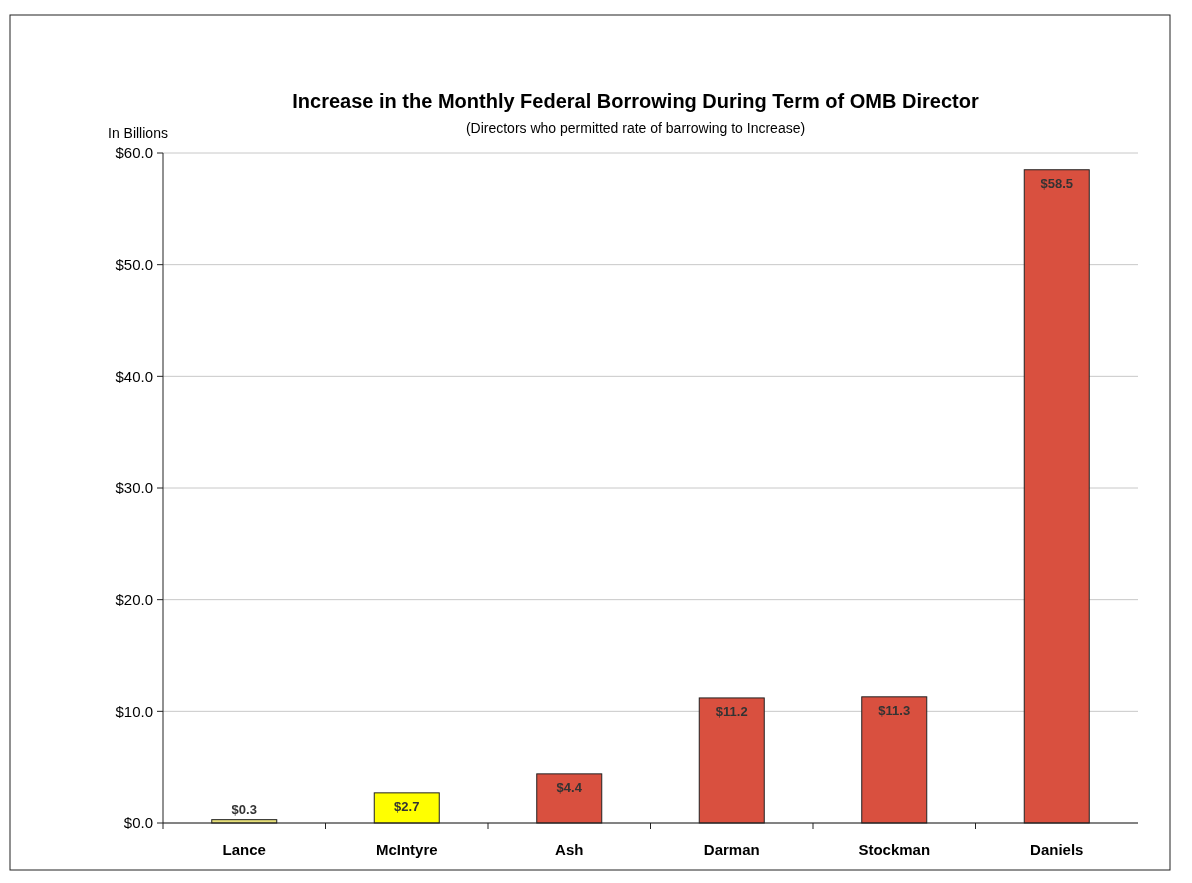 The width and height of the screenshot is (1192, 883). What do you see at coordinates (407, 806) in the screenshot?
I see `data-label: $2.7` at bounding box center [407, 806].